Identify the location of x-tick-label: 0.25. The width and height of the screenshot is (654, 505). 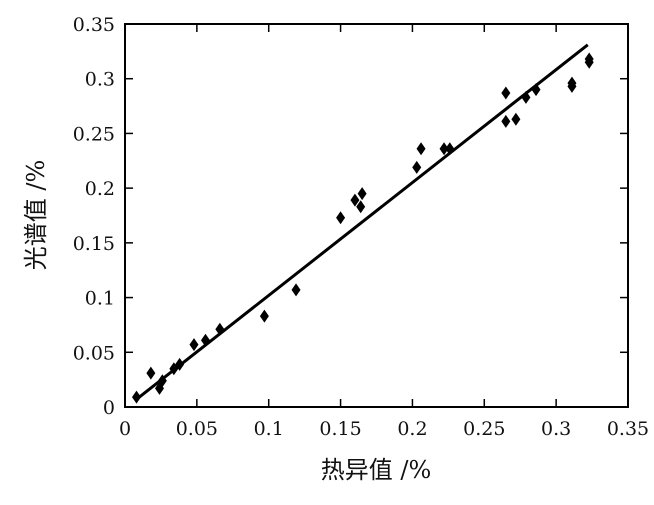
(484, 429).